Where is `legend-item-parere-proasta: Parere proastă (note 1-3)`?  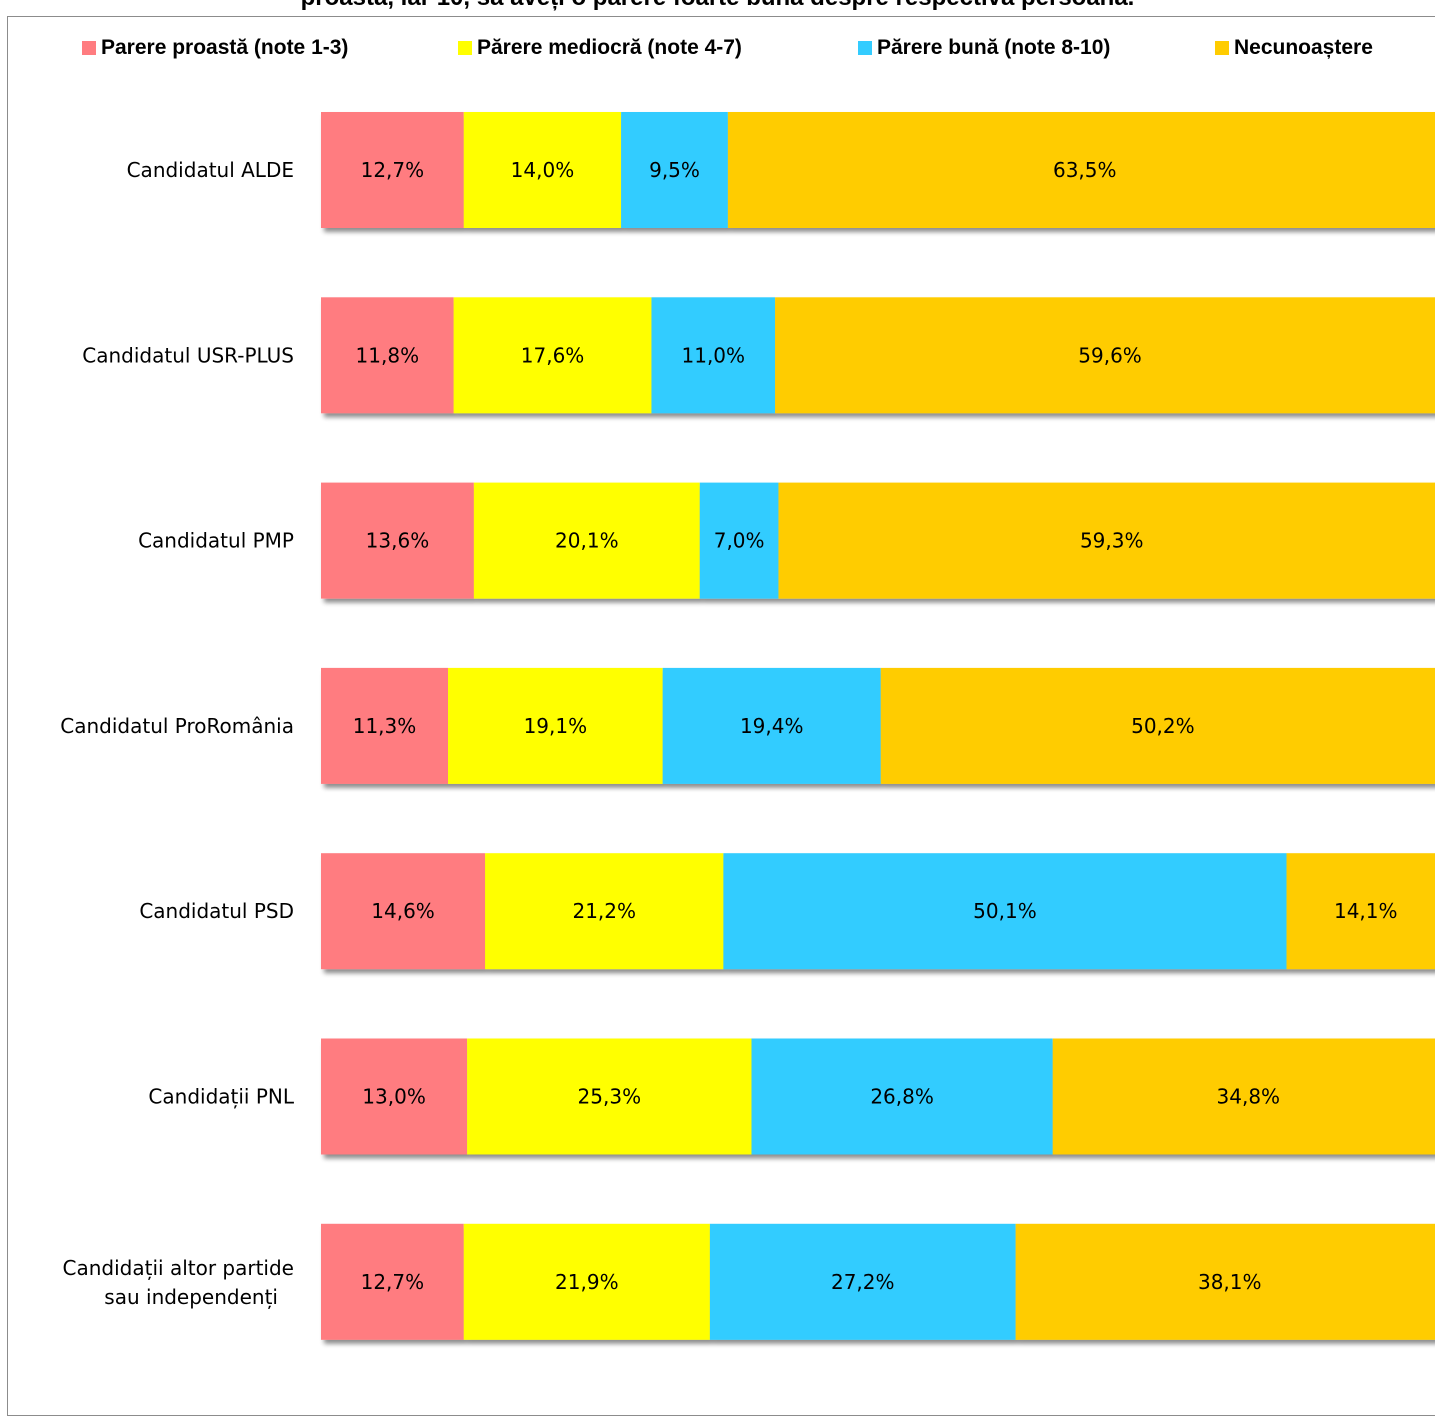
legend-item-parere-proasta: Parere proastă (note 1-3) is located at coordinates (215, 48).